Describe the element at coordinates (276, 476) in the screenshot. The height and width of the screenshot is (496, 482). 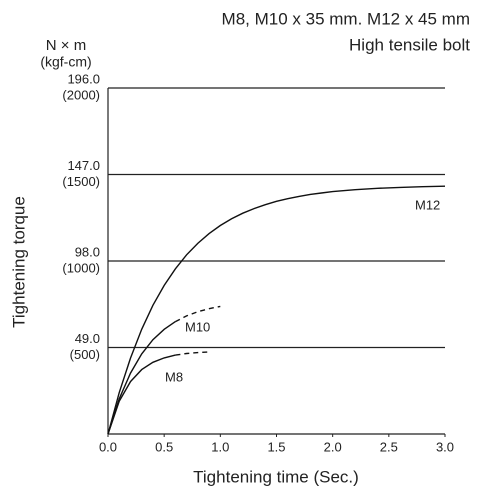
I see `x-axis-label: Tightening time (Sec.)` at that location.